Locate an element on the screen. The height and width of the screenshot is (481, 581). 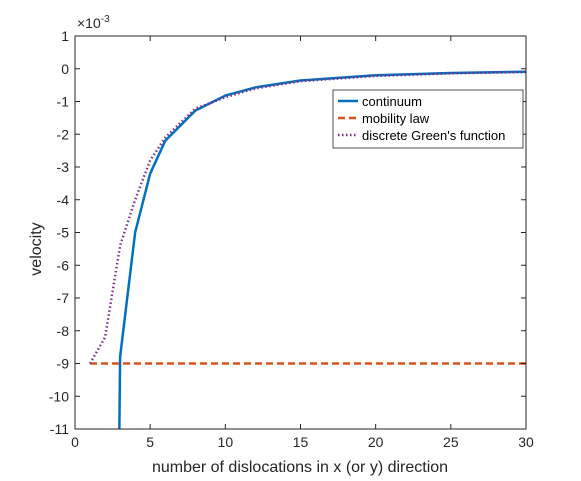
legend-label-mobility-law: mobility law is located at coordinates (396, 118).